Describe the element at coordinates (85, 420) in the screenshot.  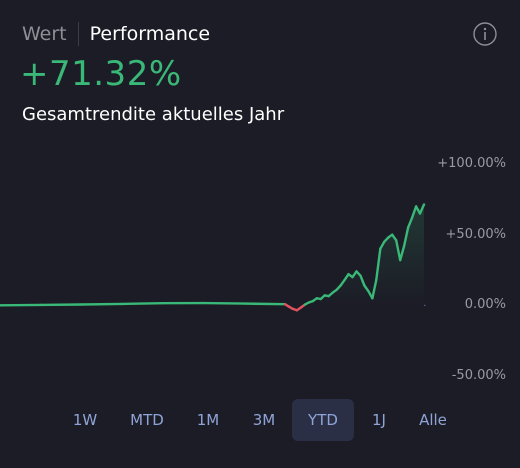
I see `range-1w: 1W` at that location.